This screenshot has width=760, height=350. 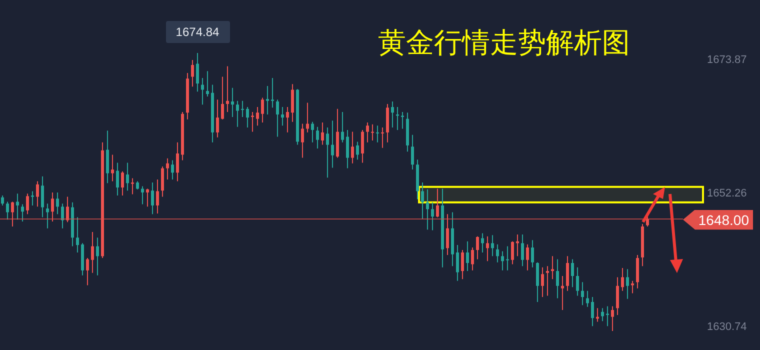 I want to click on y-tick-label: 1652.26, so click(x=727, y=194).